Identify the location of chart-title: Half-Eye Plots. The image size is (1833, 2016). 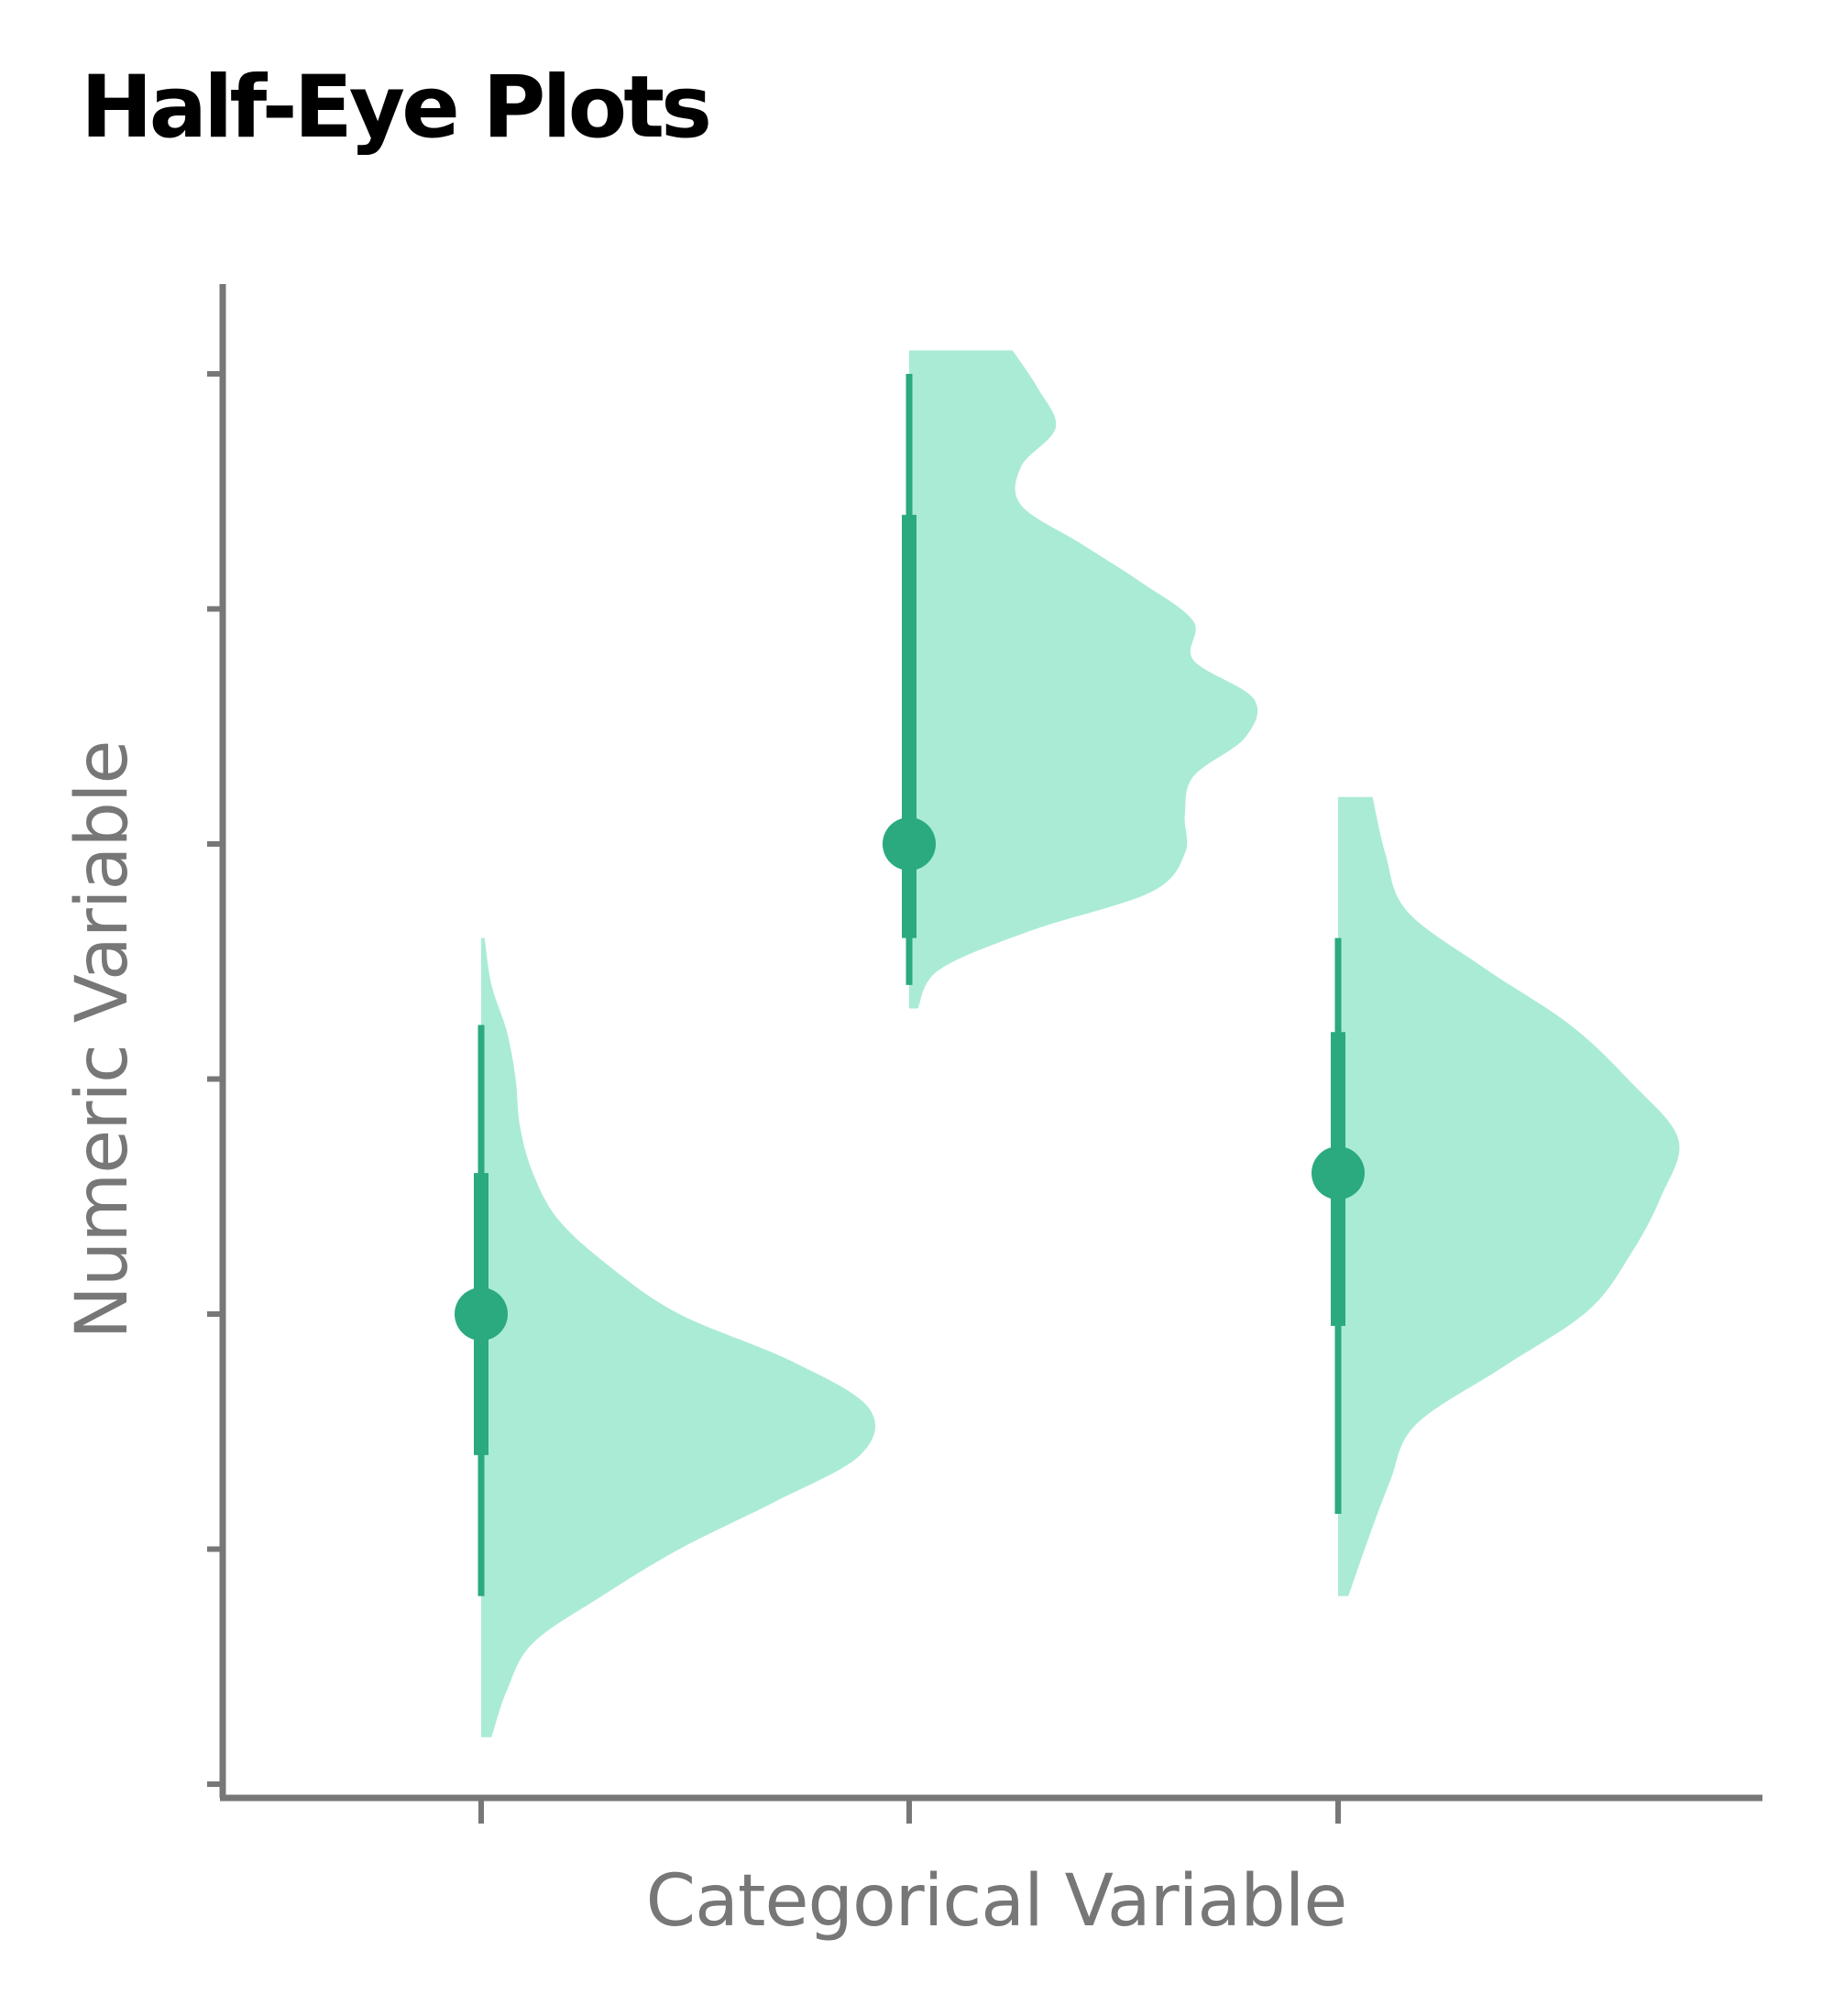
(396, 108).